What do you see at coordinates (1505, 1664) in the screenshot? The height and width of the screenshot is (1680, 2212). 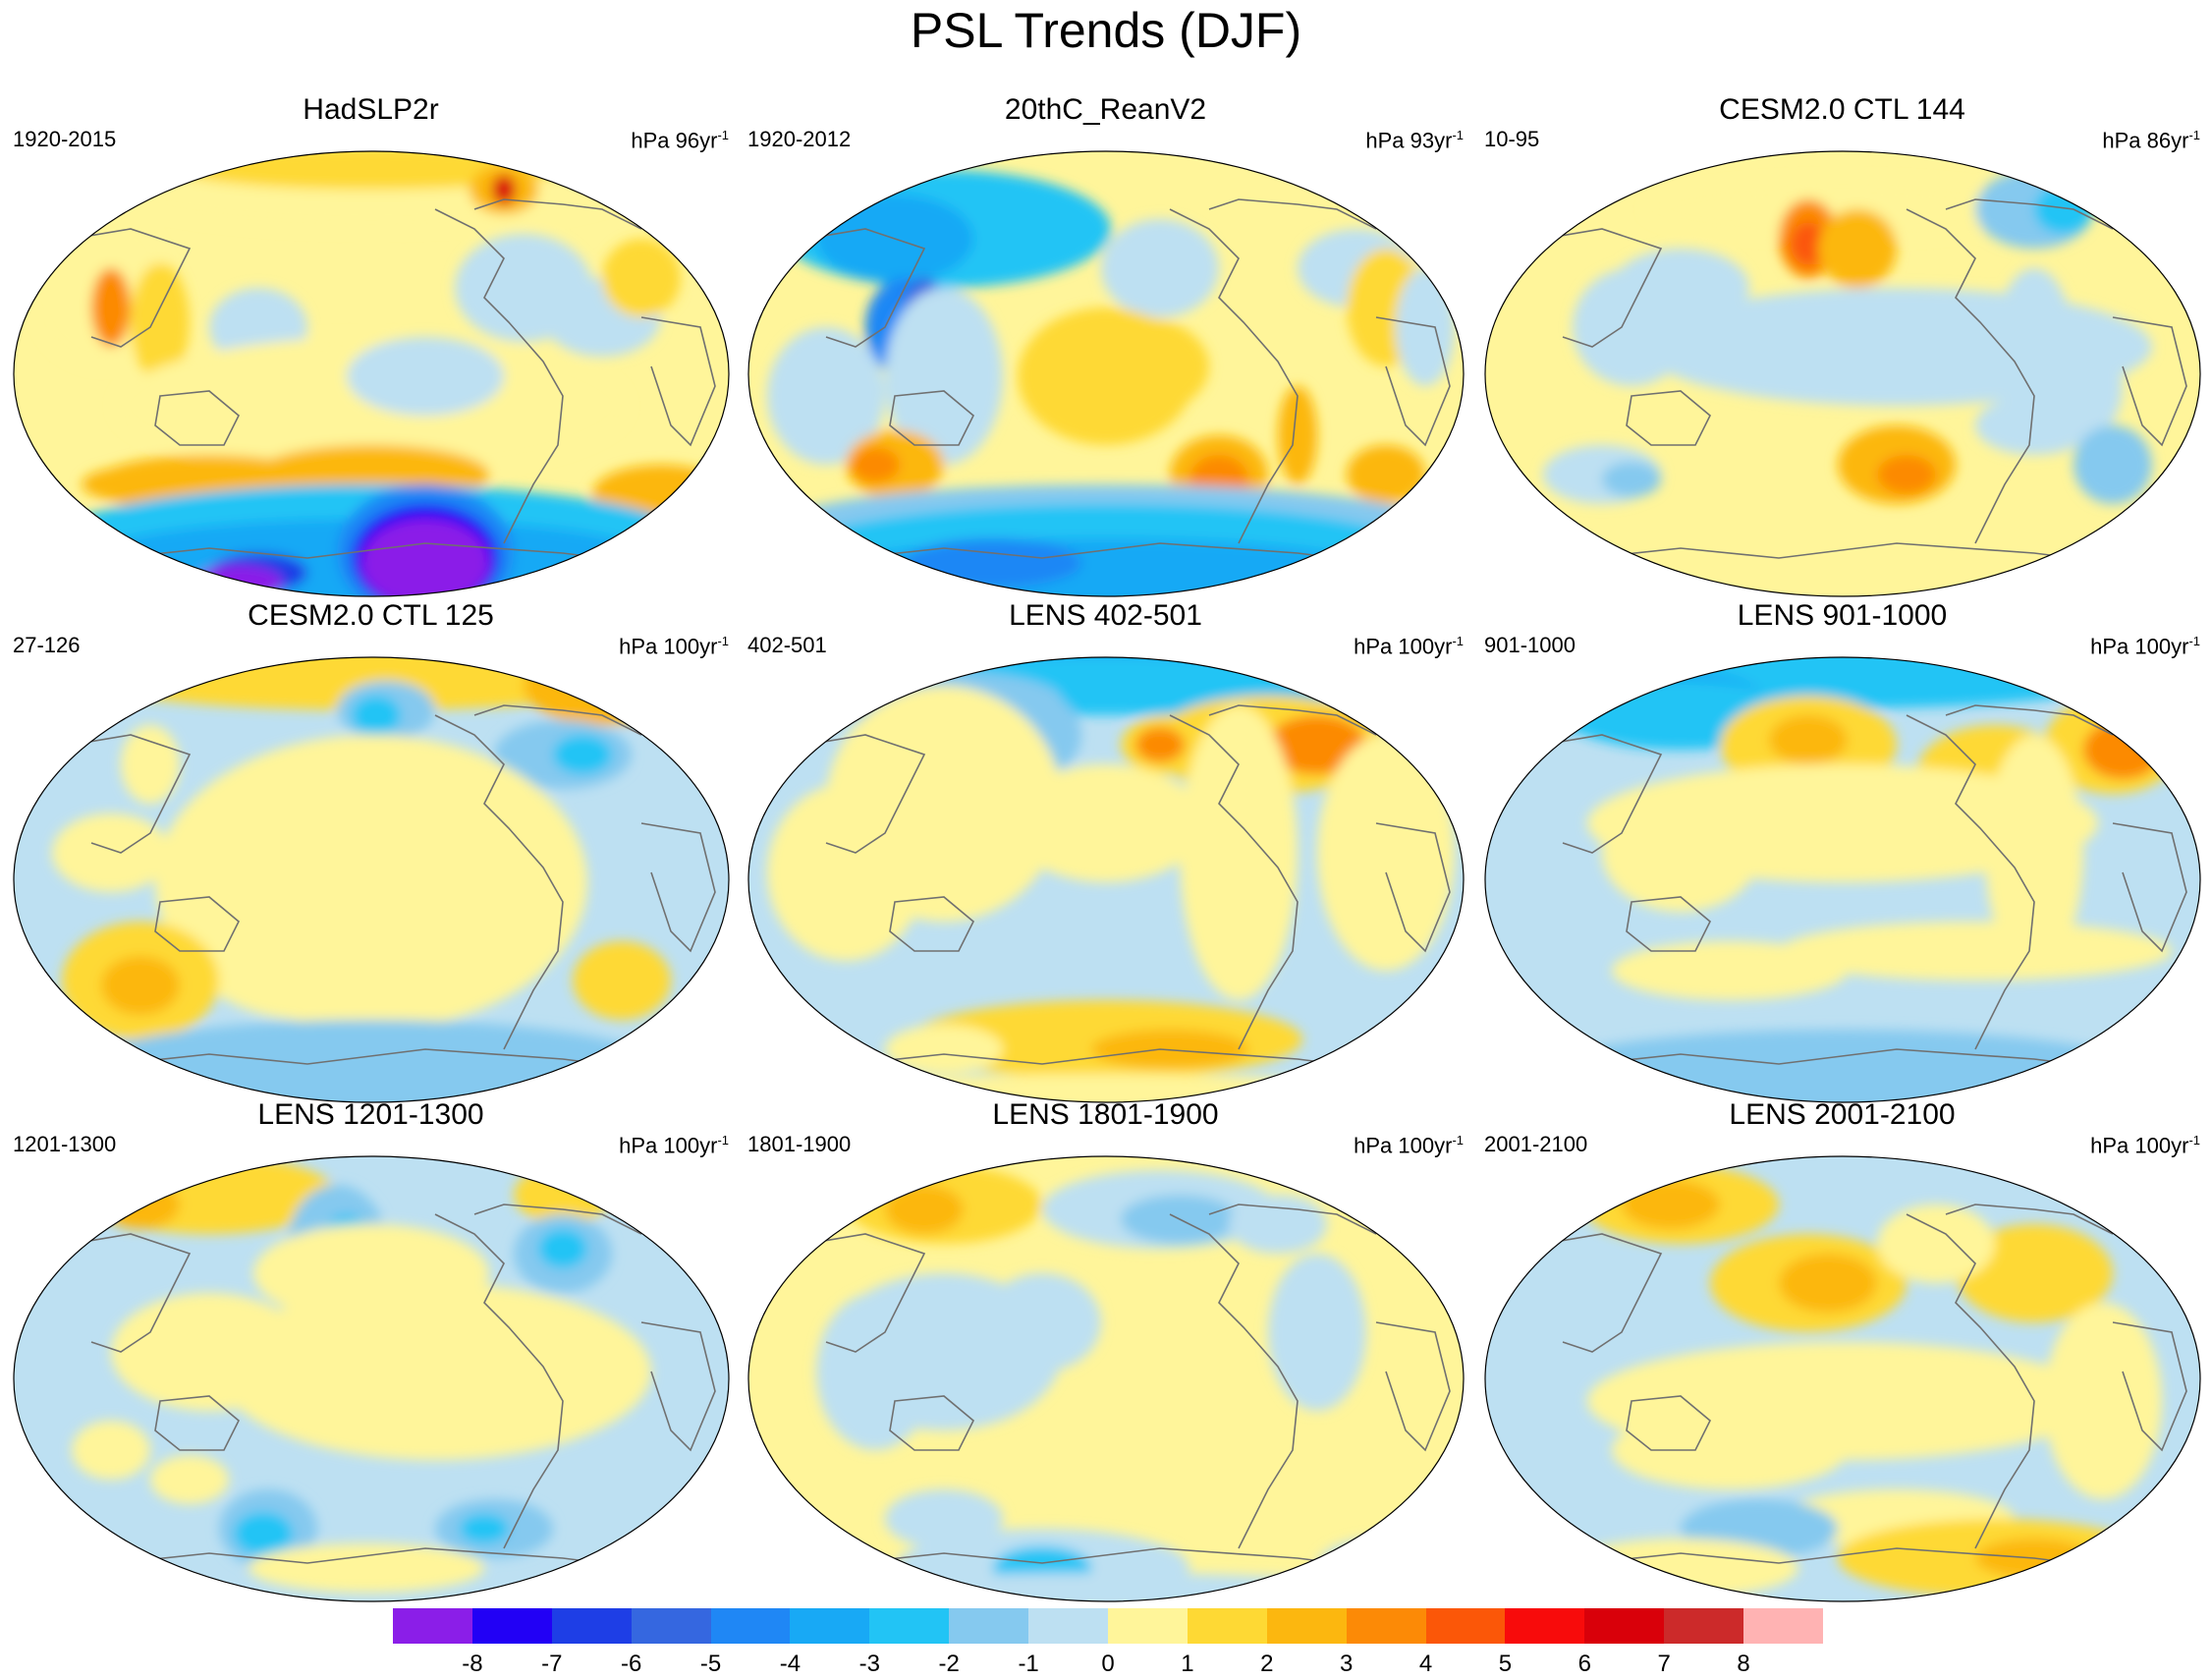 I see `colorbar-label: 5` at bounding box center [1505, 1664].